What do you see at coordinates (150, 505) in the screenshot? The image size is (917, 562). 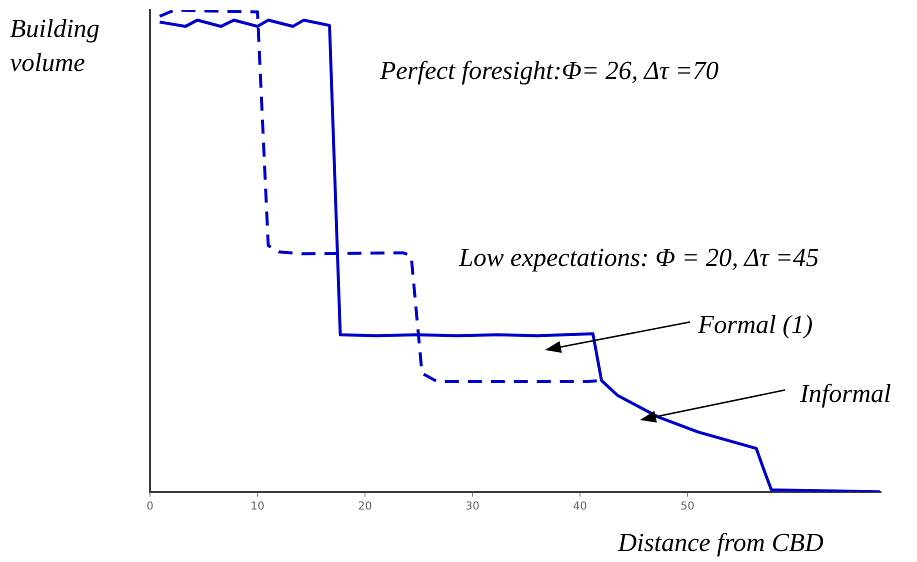 I see `x-tick-label: 0` at bounding box center [150, 505].